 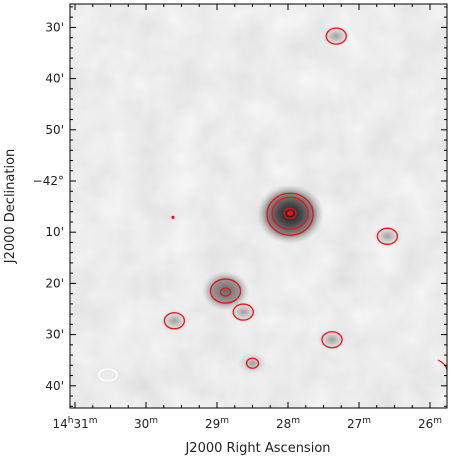 I want to click on x-axis-title: J2000 Right Ascension, so click(x=257, y=448).